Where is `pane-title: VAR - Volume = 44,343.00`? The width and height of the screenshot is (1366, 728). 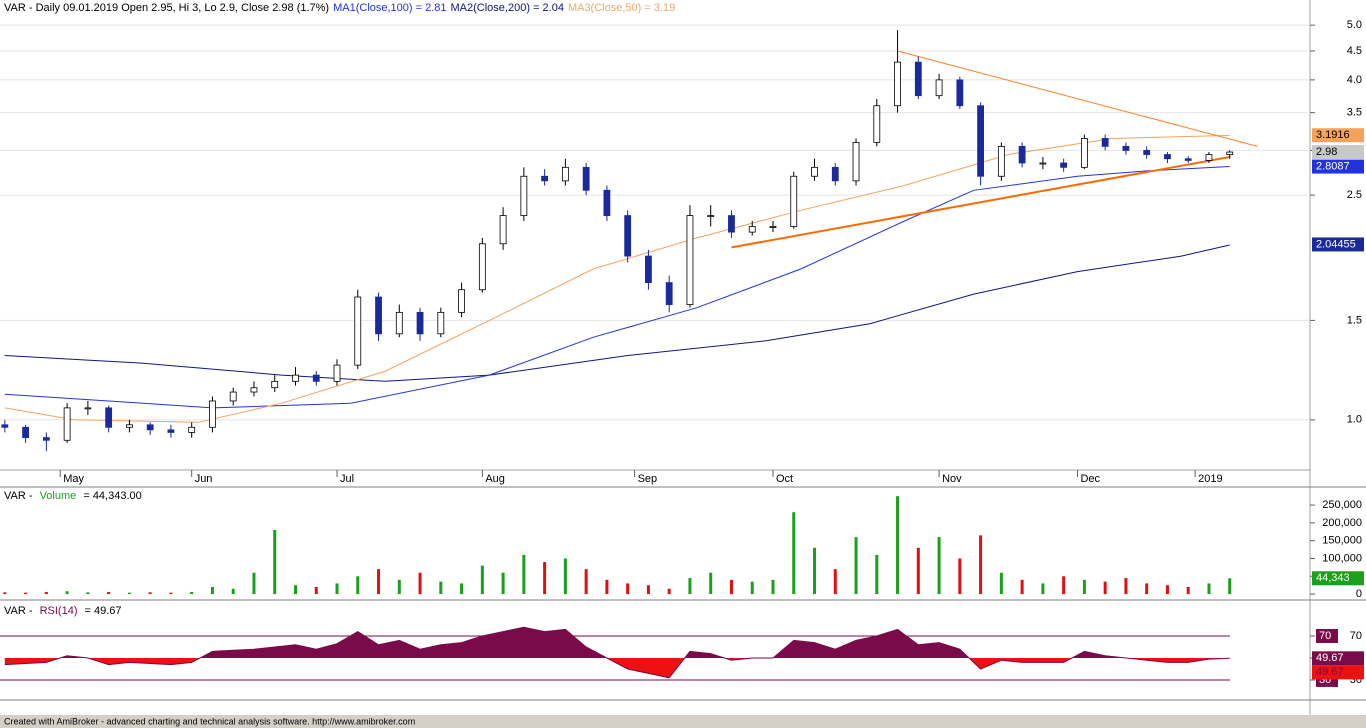
pane-title: VAR - Volume = 44,343.00 is located at coordinates (73, 496).